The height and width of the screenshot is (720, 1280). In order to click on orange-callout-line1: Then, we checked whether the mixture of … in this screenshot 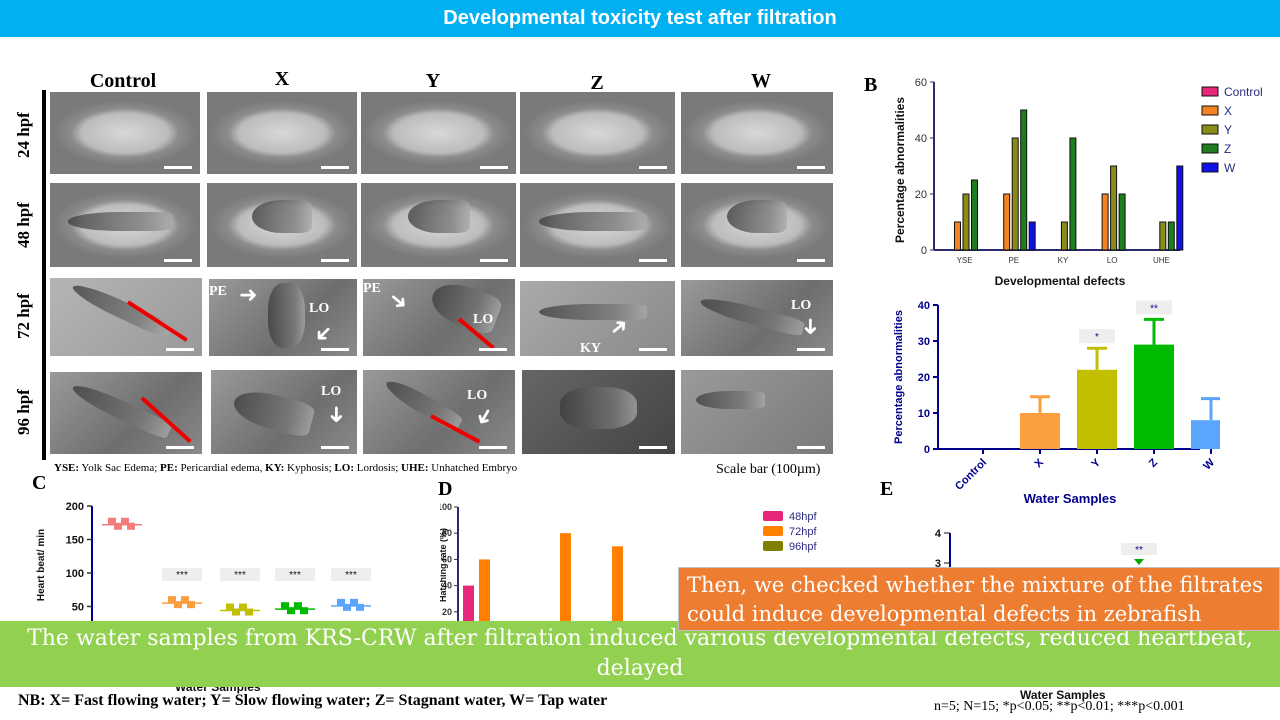, I will do `click(975, 585)`.